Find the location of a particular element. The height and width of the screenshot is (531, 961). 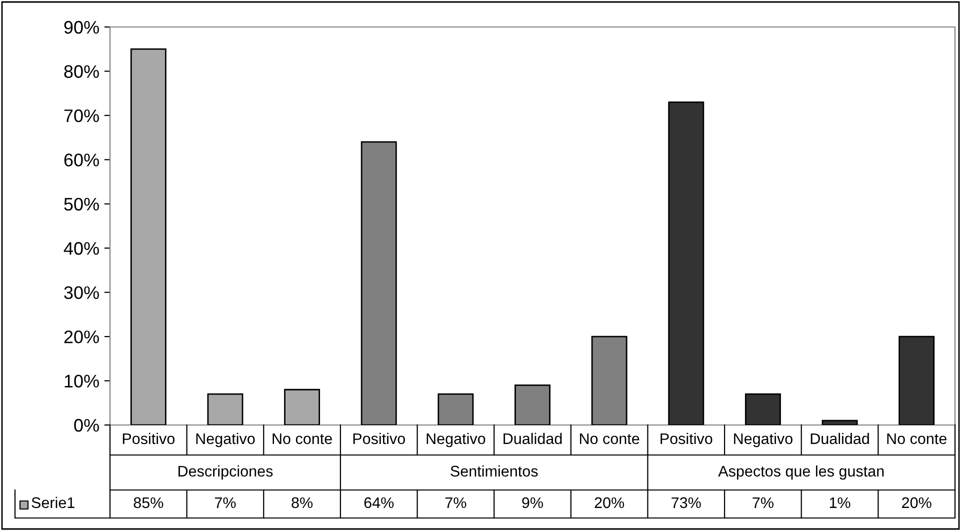

y-tick-label: 50% is located at coordinates (81, 204).